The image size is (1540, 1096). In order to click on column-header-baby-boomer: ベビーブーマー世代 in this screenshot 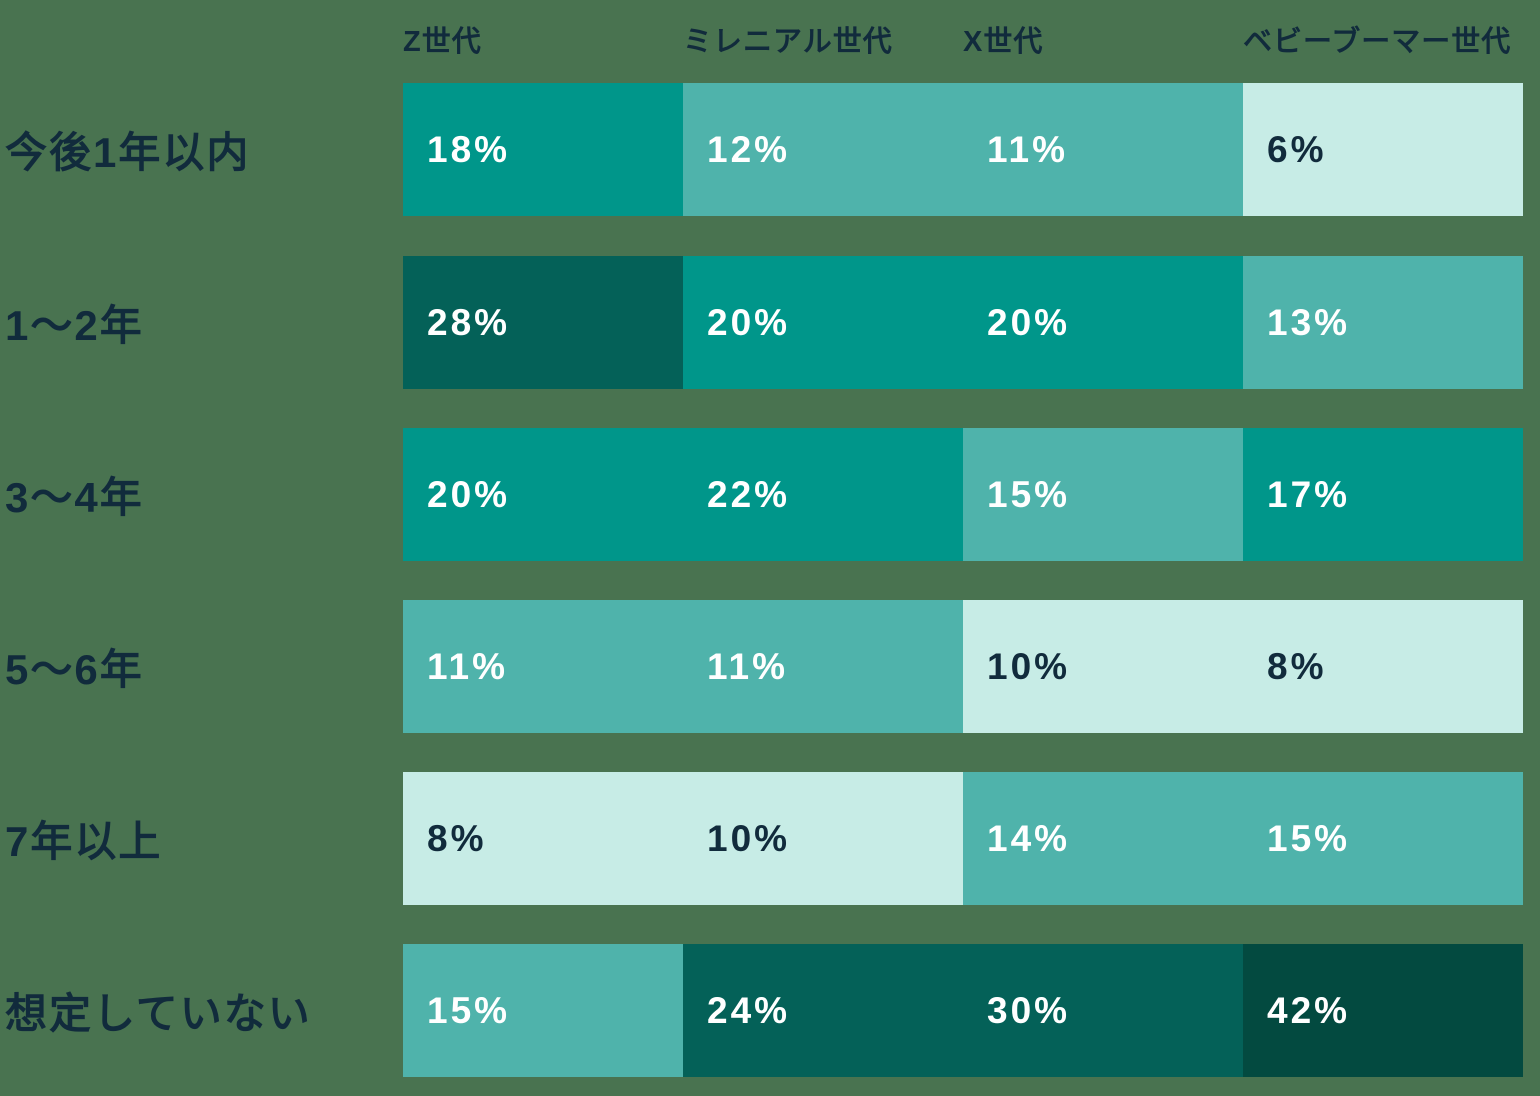, I will do `click(1377, 42)`.